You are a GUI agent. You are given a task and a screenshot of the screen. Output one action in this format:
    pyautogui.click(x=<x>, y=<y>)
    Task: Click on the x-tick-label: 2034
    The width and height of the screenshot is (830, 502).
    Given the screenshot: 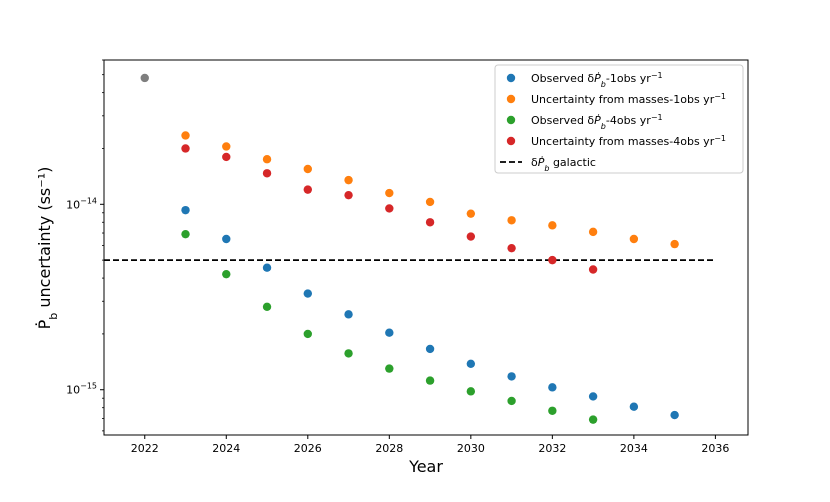 What is the action you would take?
    pyautogui.click(x=634, y=448)
    